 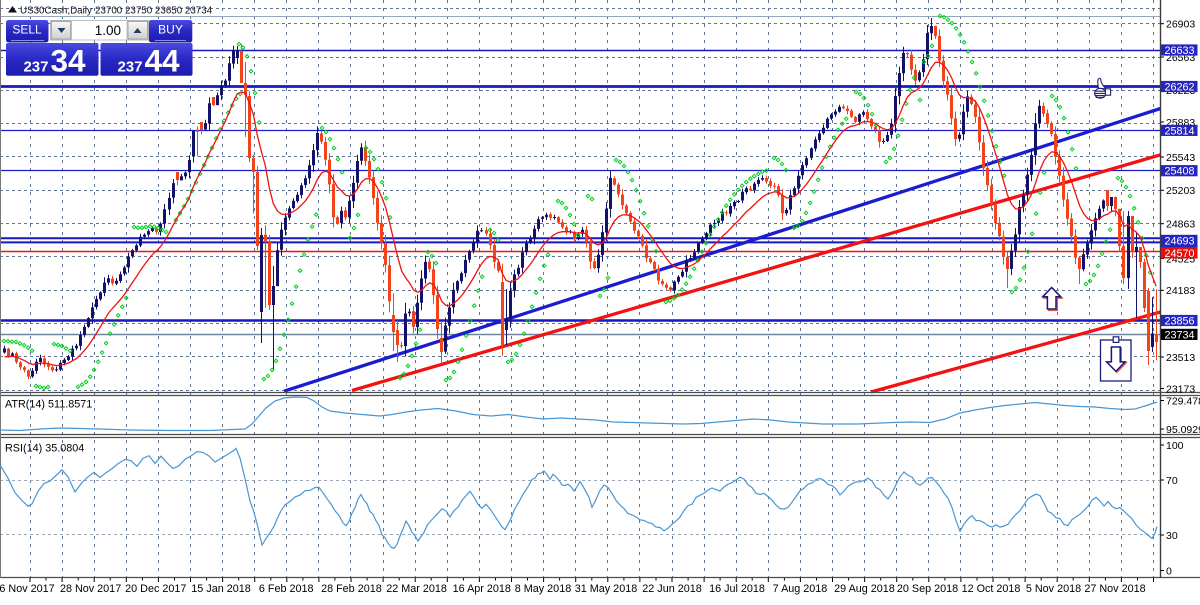 I want to click on svg-text: US30Cash,Daily, so click(x=56, y=11).